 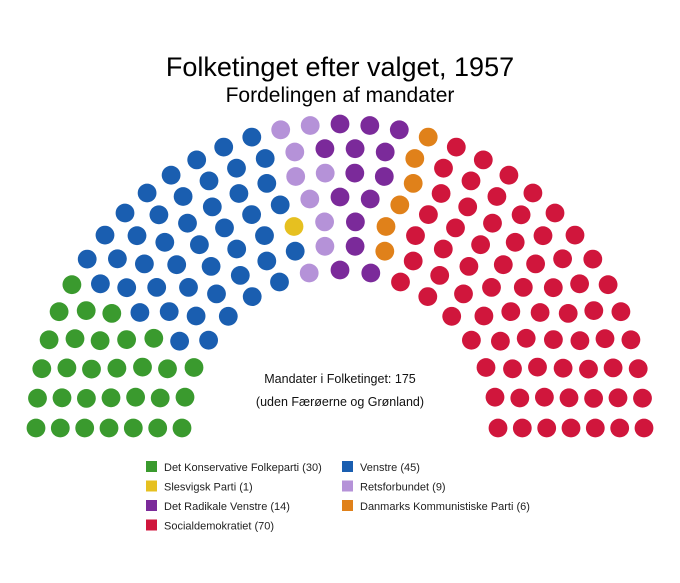 What do you see at coordinates (218, 506) in the screenshot?
I see `legend-item: Det Radikale Venstre (14)` at bounding box center [218, 506].